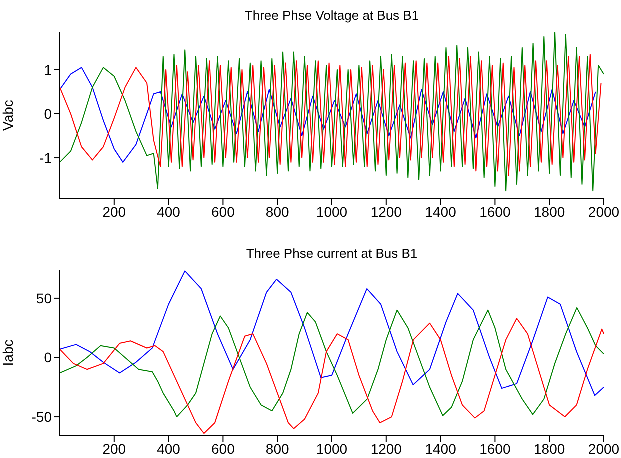 The height and width of the screenshot is (458, 621). Describe the element at coordinates (48, 70) in the screenshot. I see `y-tick-label: 1` at that location.